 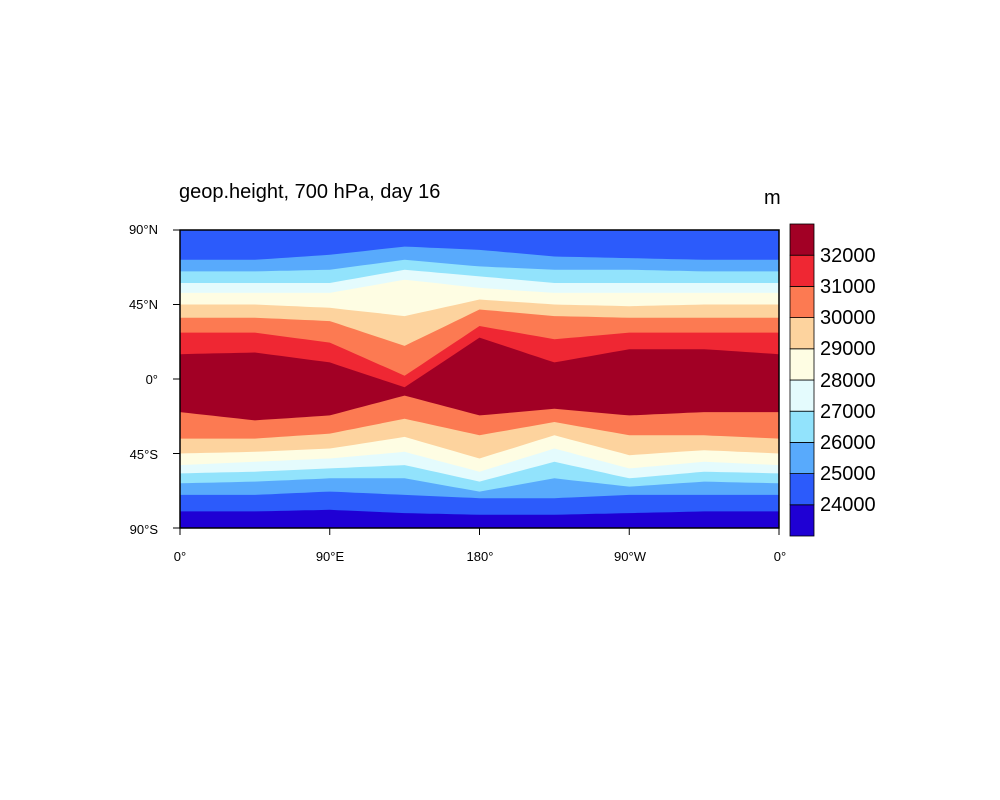 I want to click on colorbar-label-24000: 24000, so click(x=848, y=505).